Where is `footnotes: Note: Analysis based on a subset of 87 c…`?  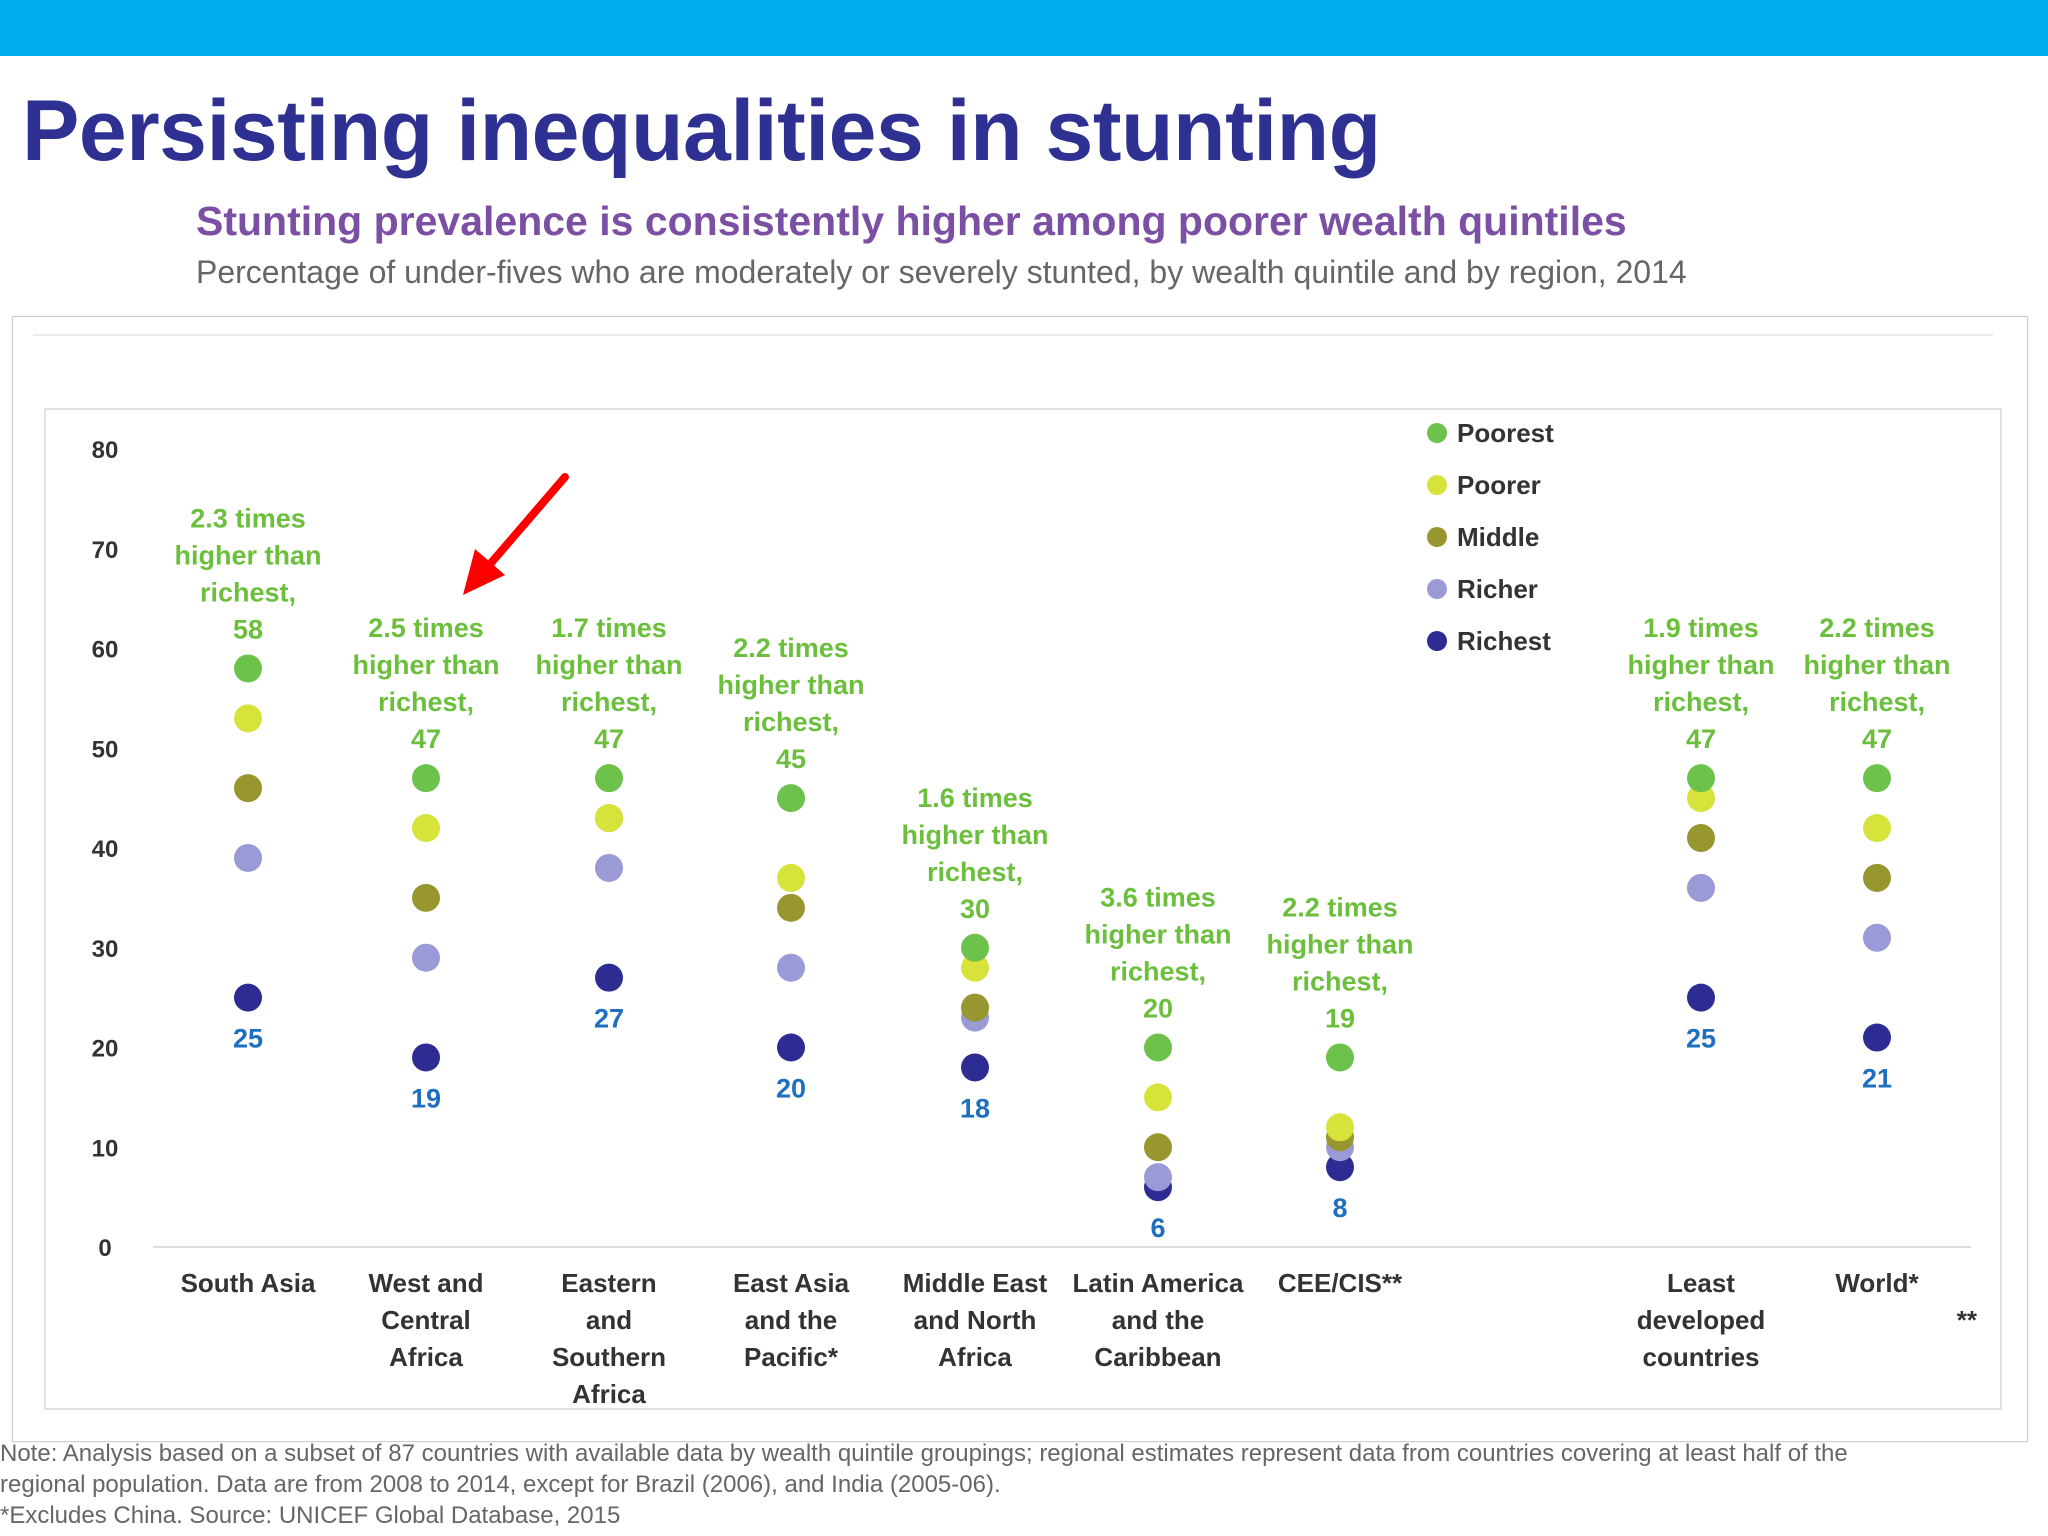
footnotes: Note: Analysis based on a subset of 87 c… is located at coordinates (1020, 1484).